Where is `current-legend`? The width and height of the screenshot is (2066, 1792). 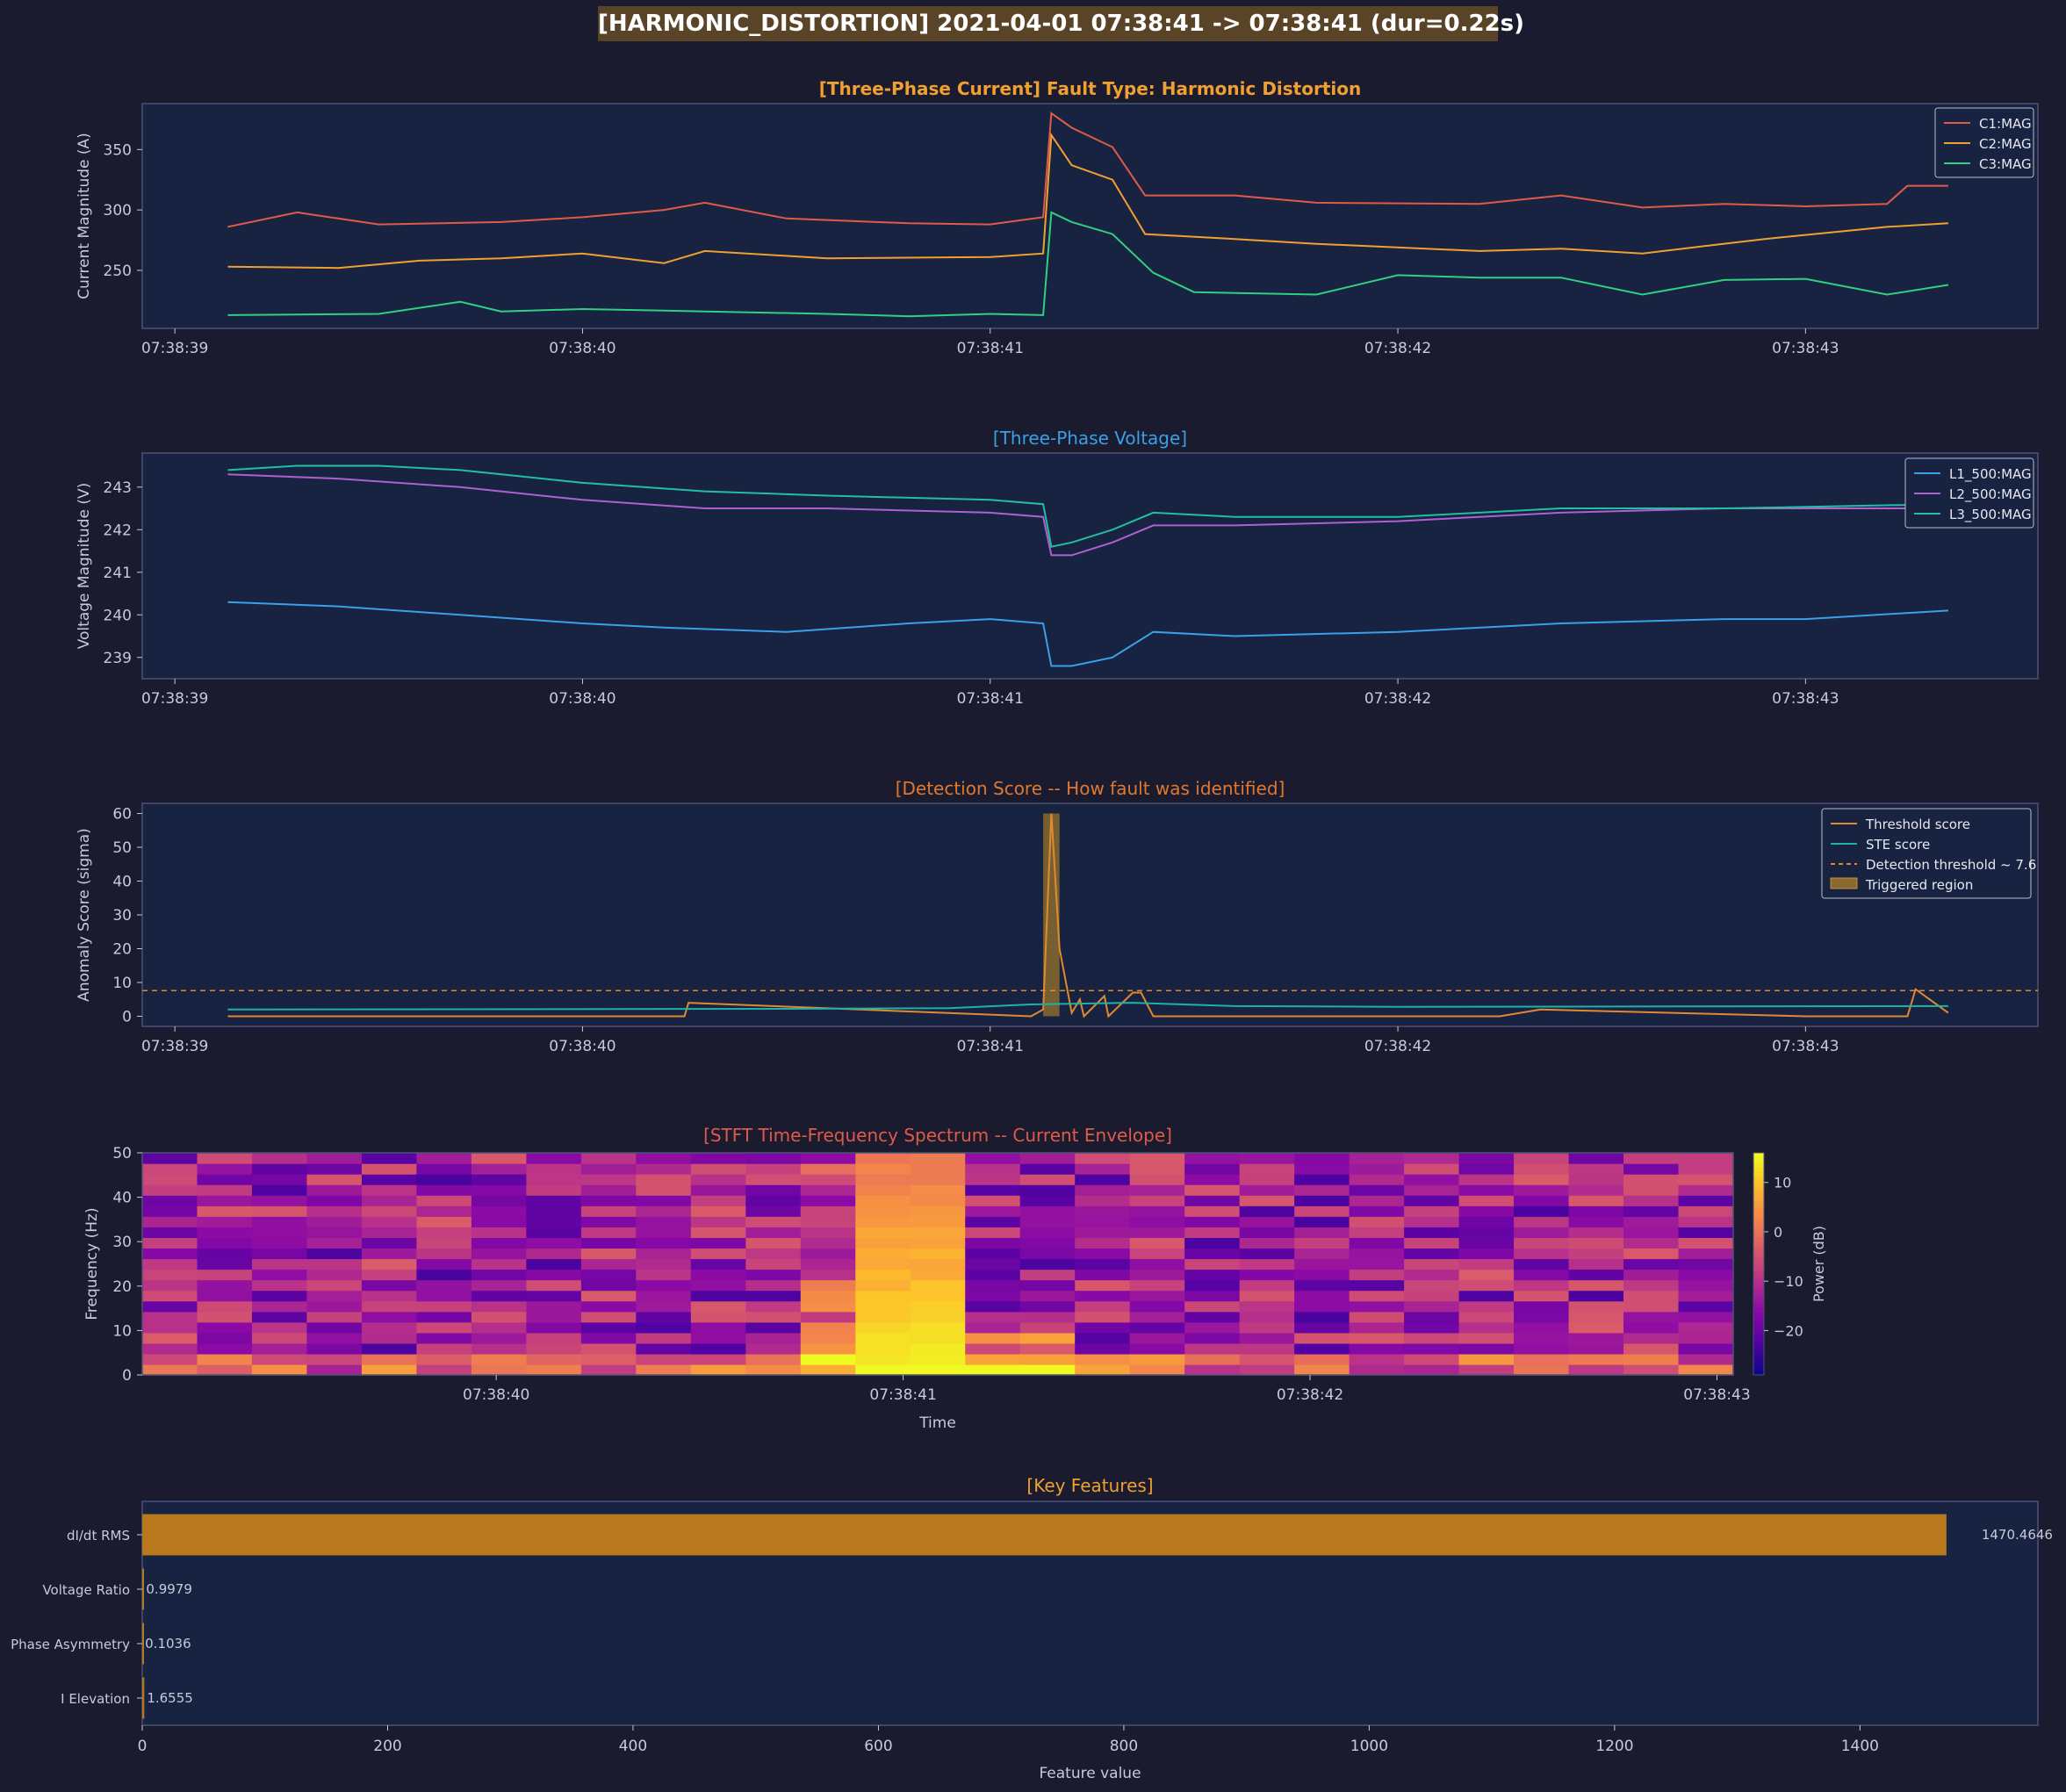
current-legend is located at coordinates (1984, 142).